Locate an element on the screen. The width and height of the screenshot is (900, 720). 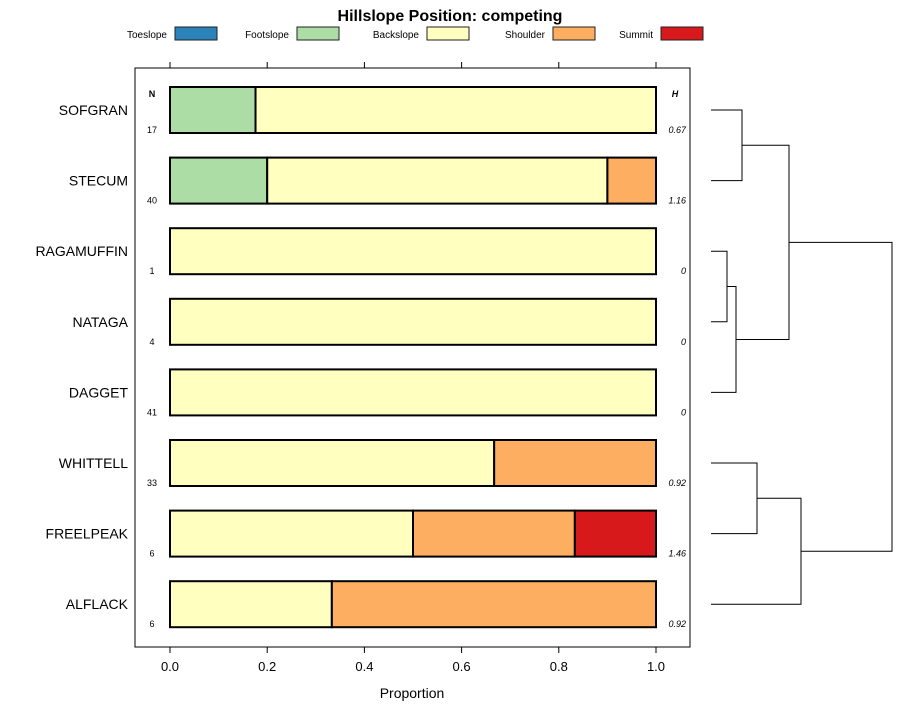
x-tick-label: 0.2 is located at coordinates (267, 666).